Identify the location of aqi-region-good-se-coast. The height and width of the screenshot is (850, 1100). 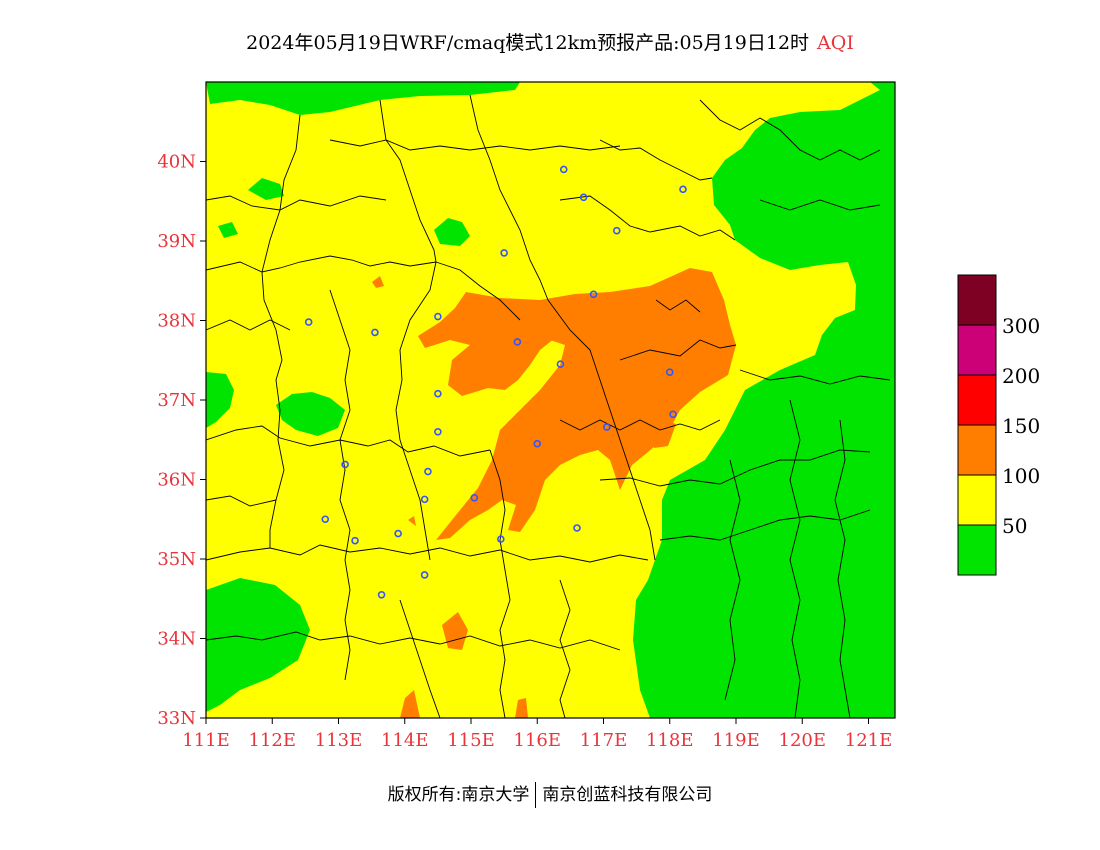
(886, 325).